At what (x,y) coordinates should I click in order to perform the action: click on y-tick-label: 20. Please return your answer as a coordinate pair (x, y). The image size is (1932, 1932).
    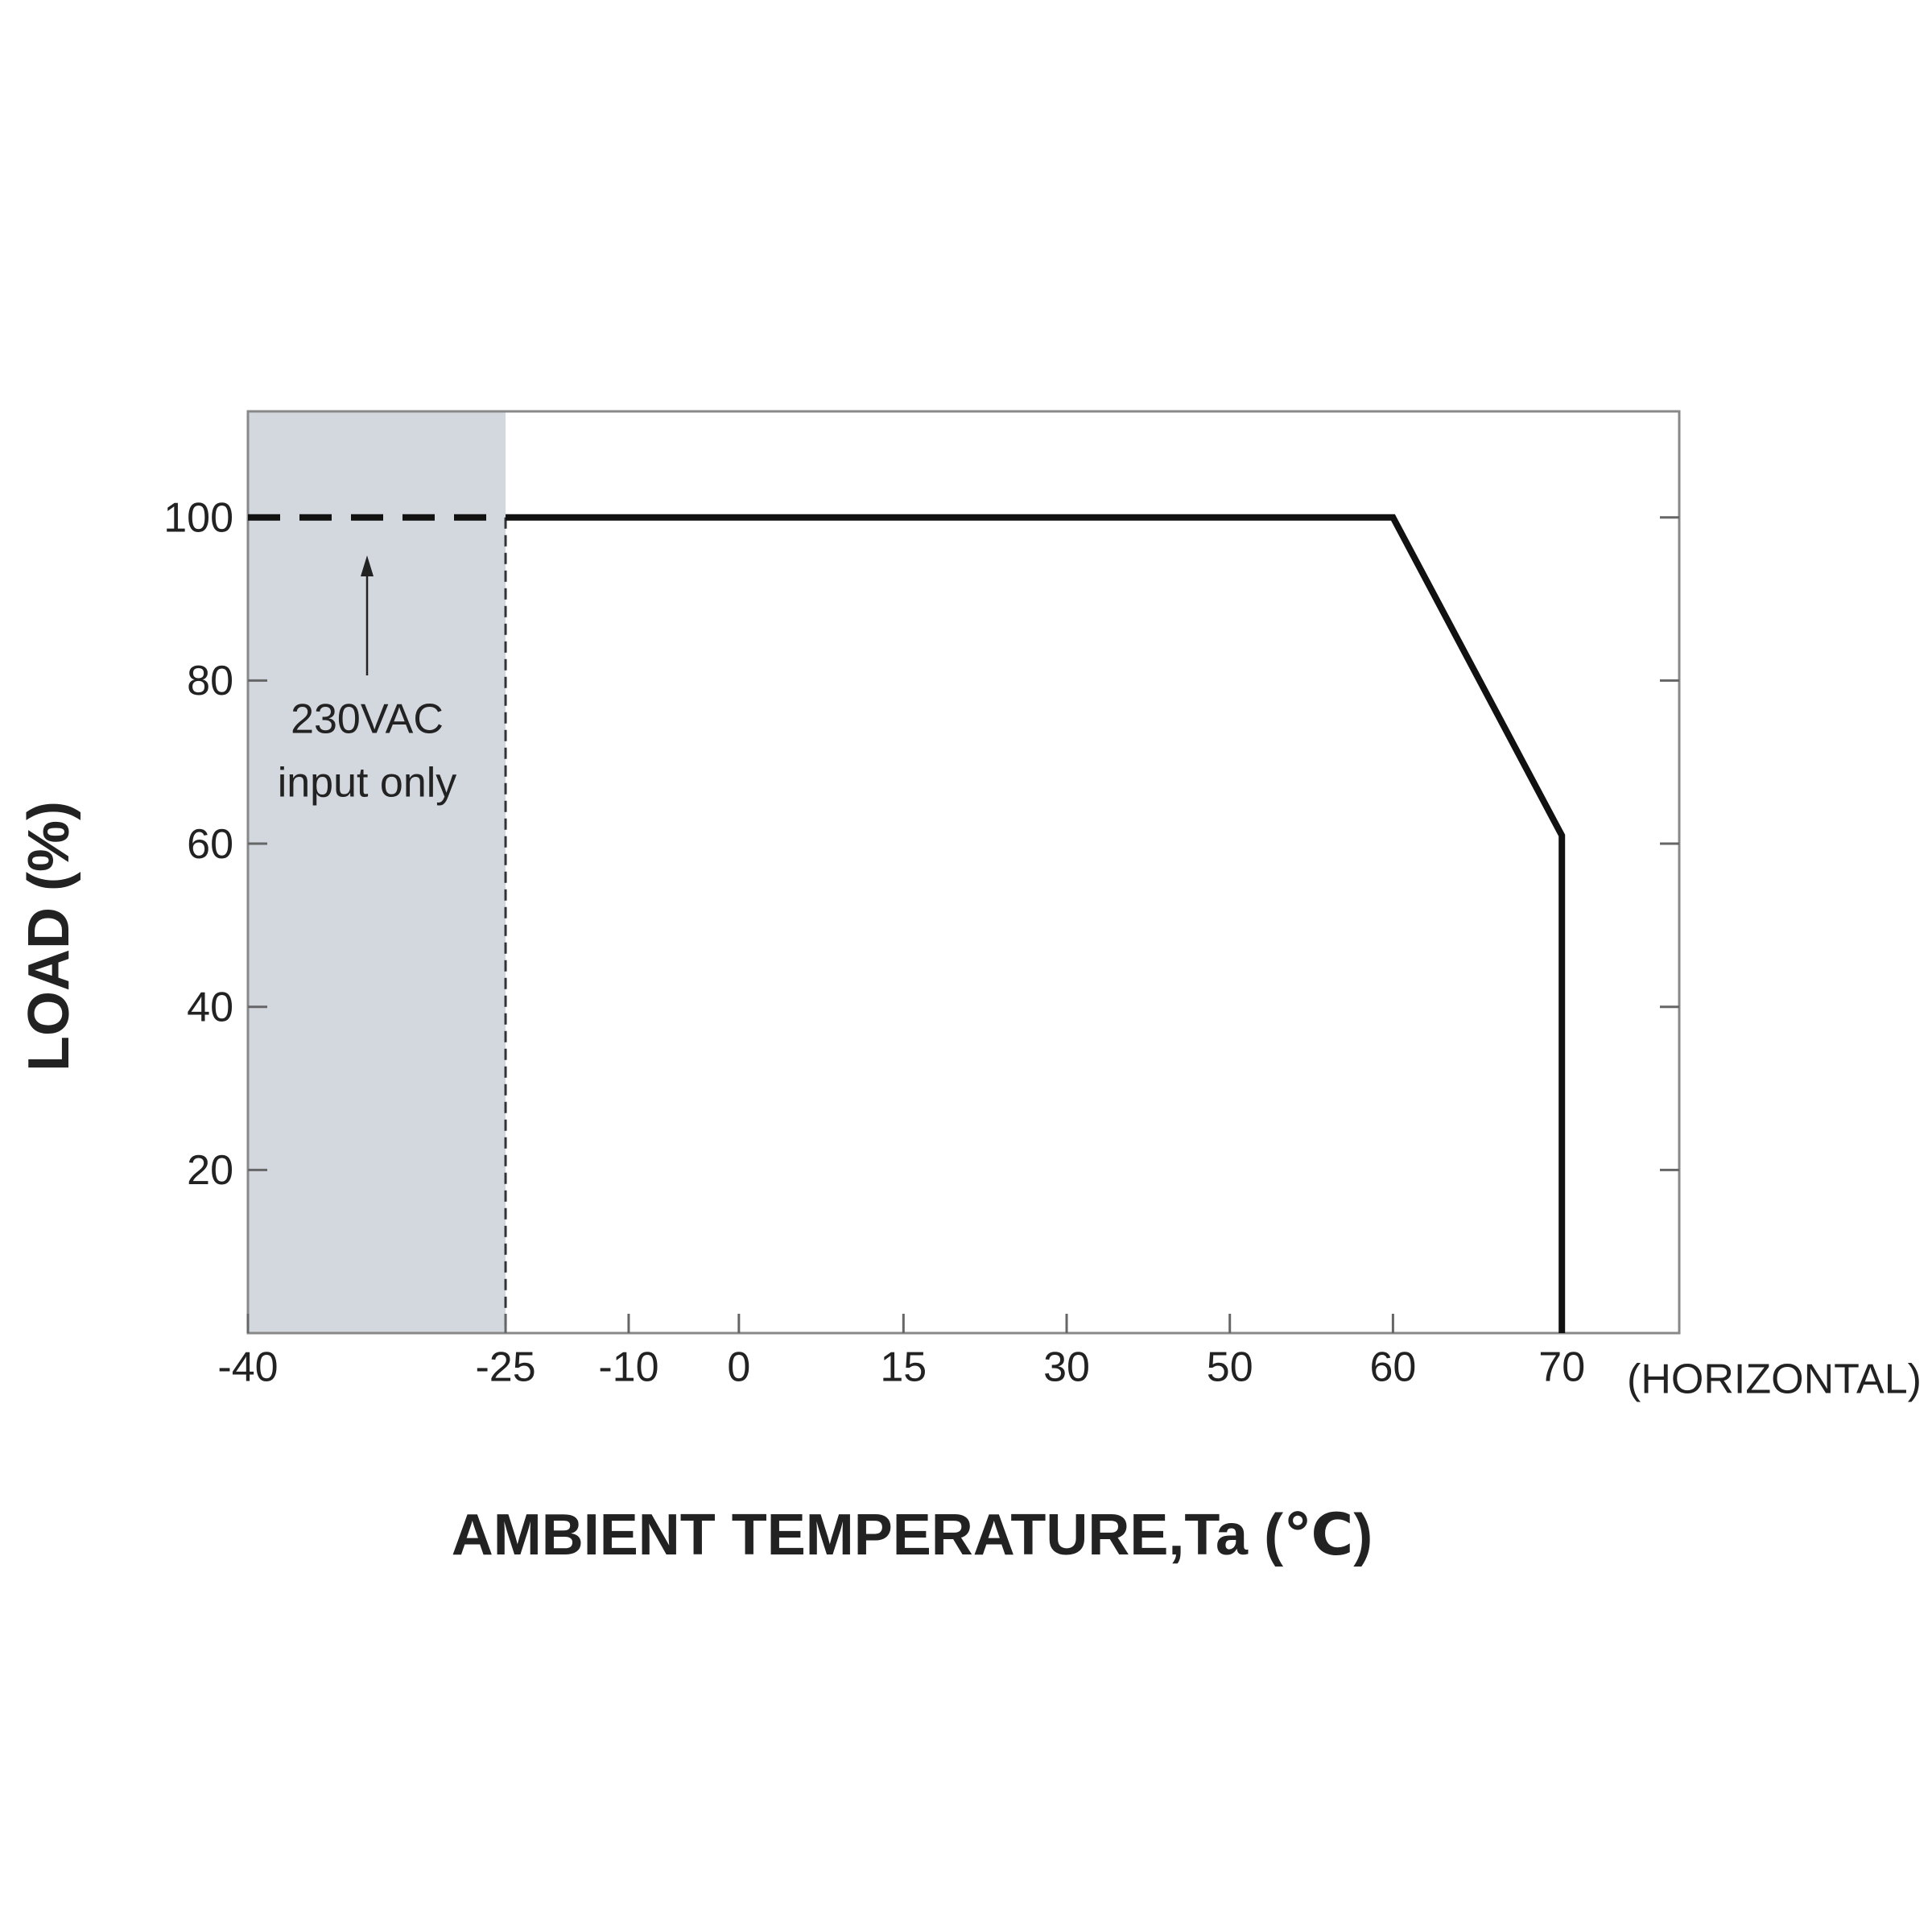
    Looking at the image, I should click on (210, 1170).